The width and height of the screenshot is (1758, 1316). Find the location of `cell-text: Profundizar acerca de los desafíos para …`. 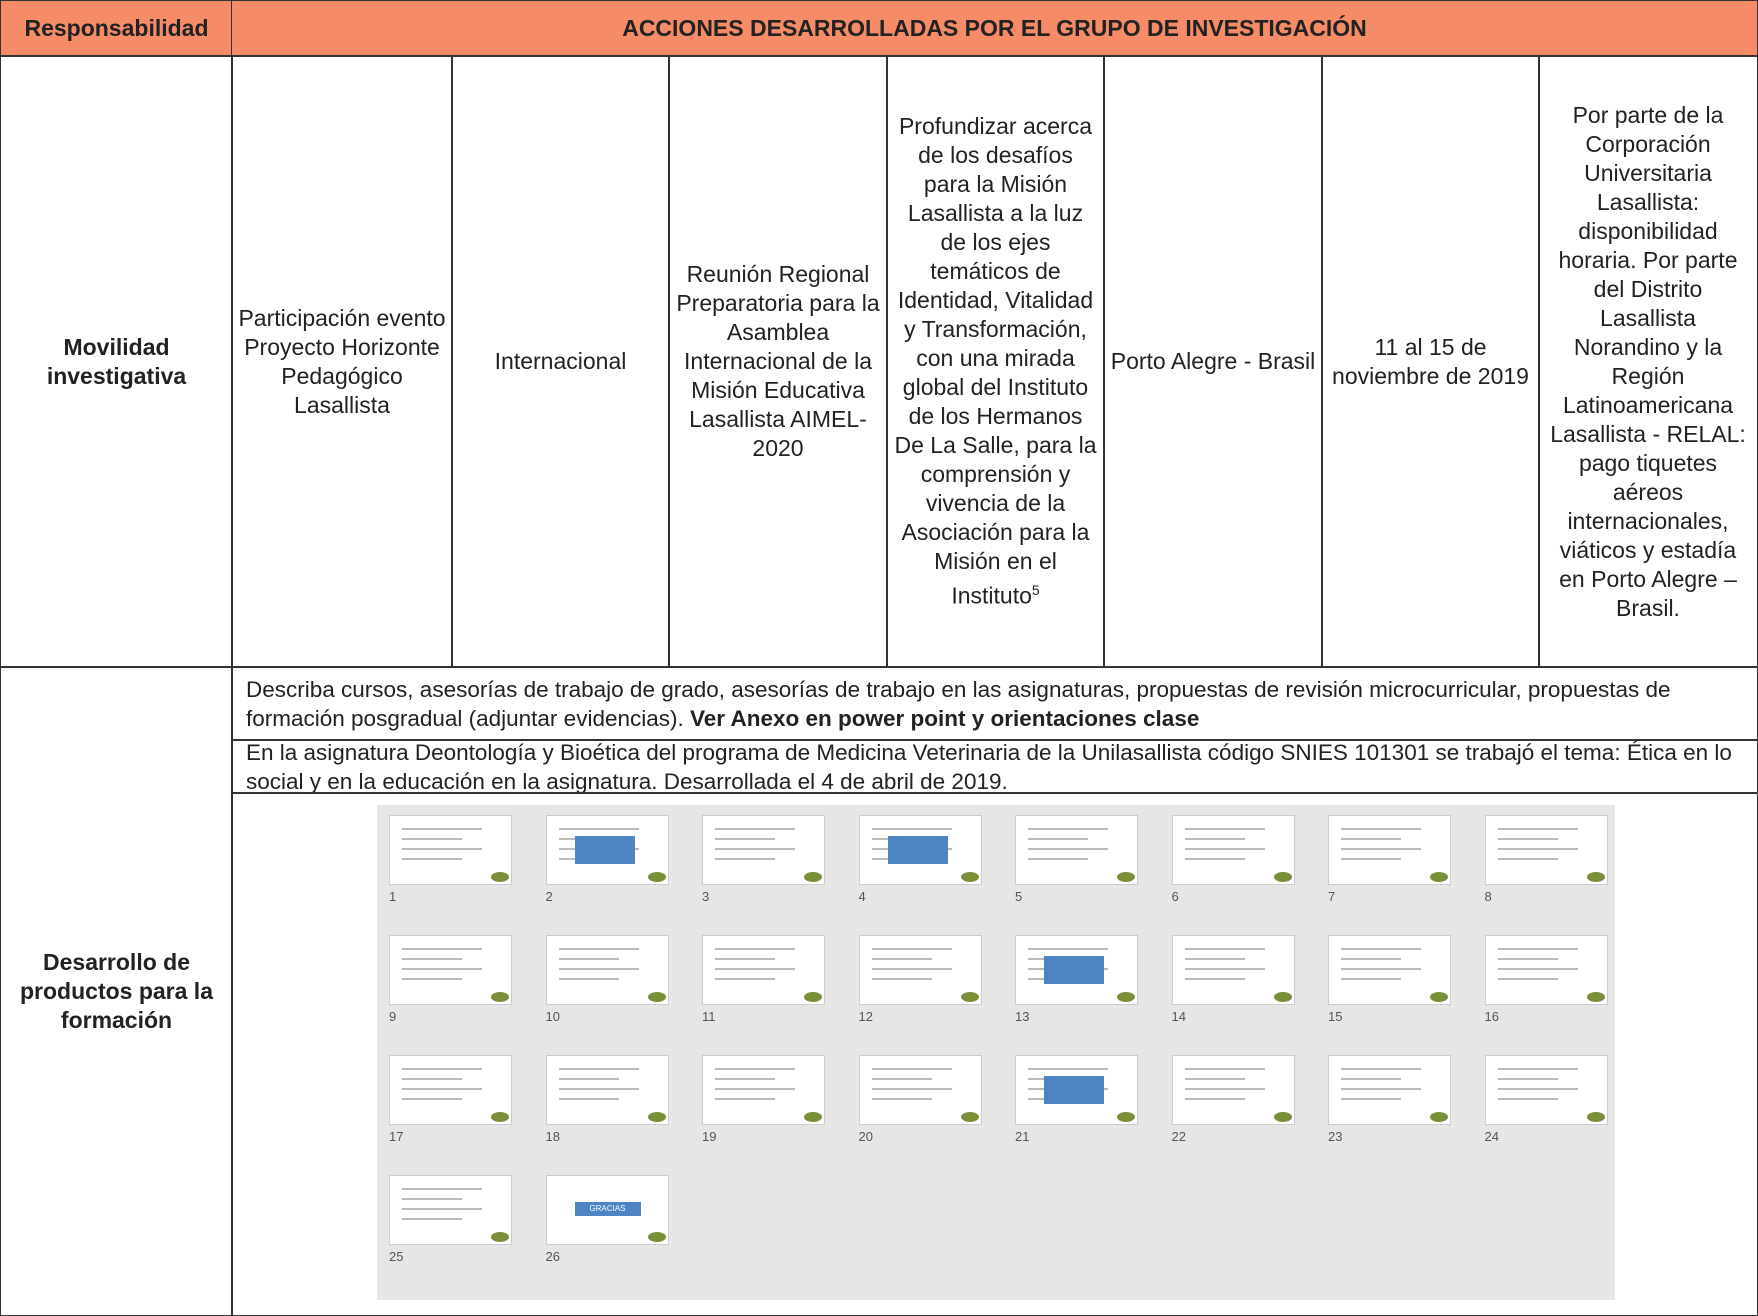

cell-text: Profundizar acerca de los desafíos para … is located at coordinates (995, 361).